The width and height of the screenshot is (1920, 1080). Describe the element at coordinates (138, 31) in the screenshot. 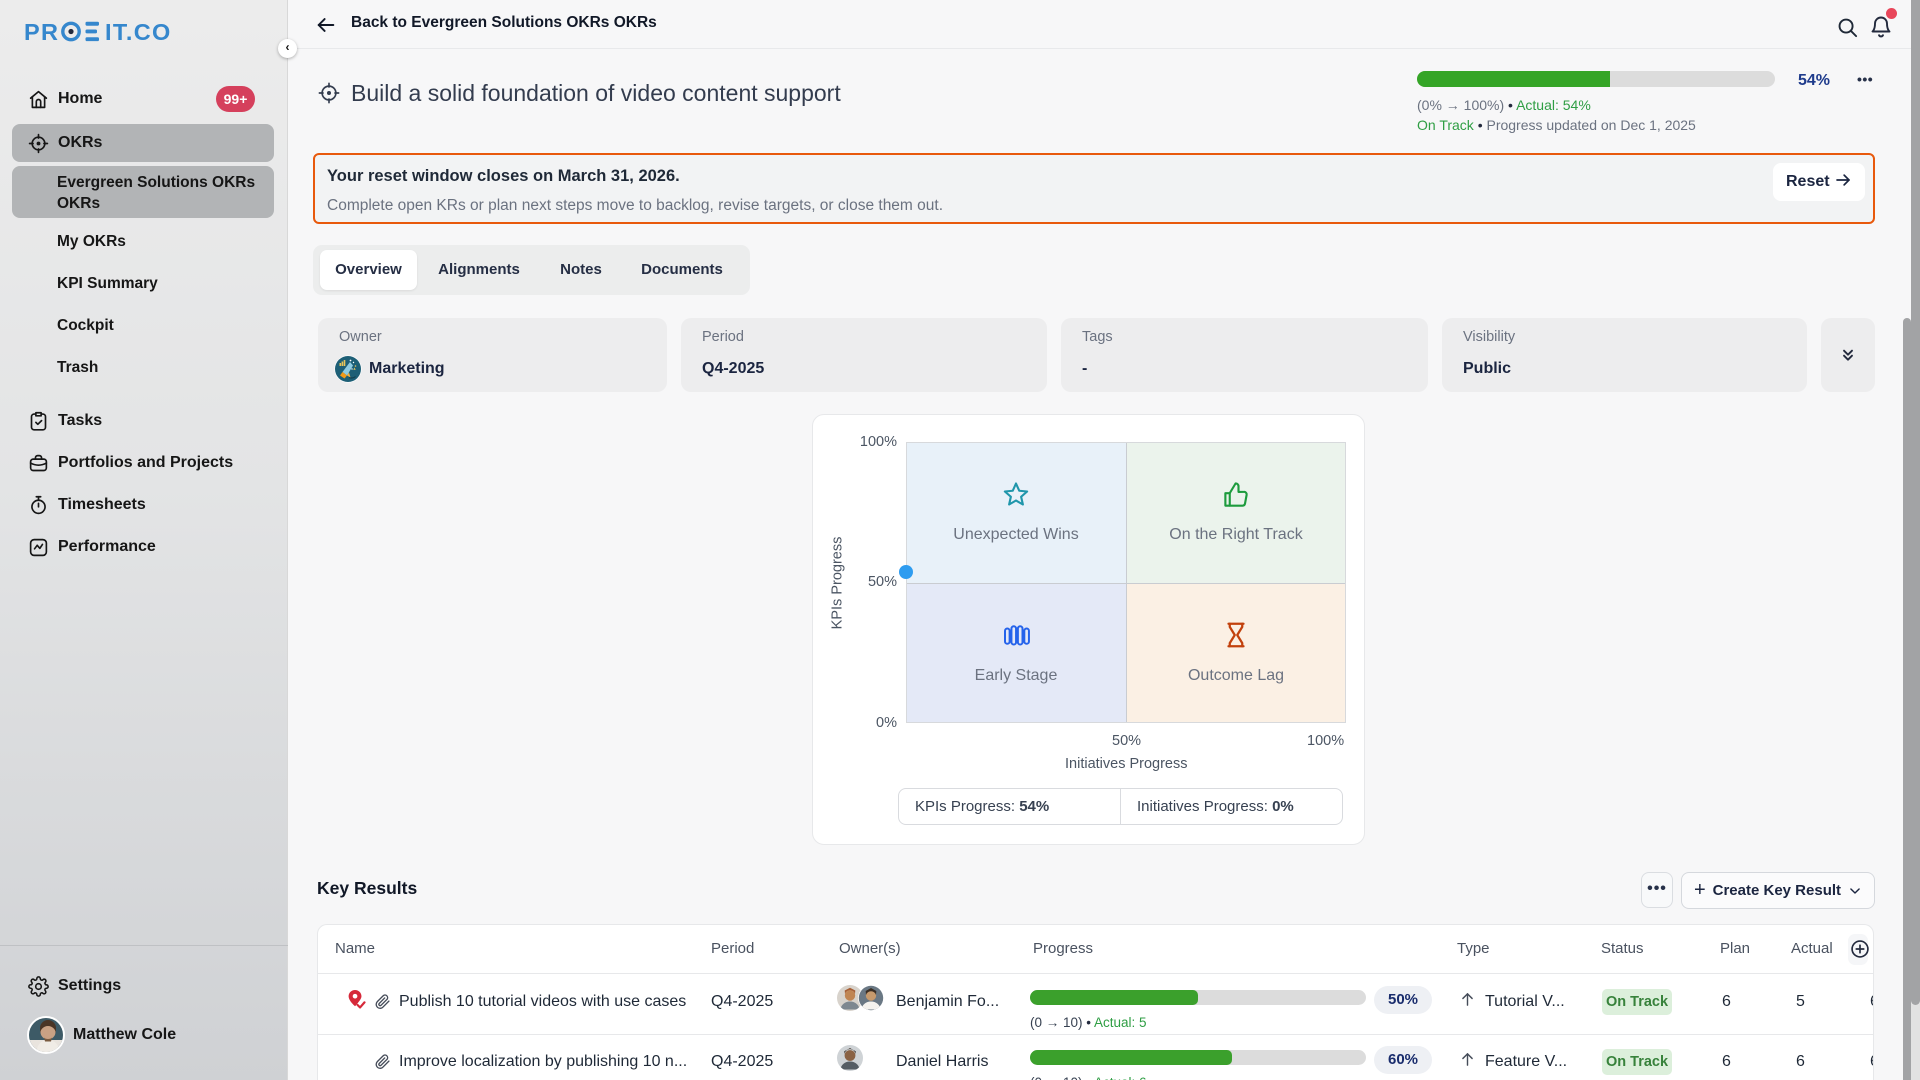

I see `svg-text: IT.CO` at that location.